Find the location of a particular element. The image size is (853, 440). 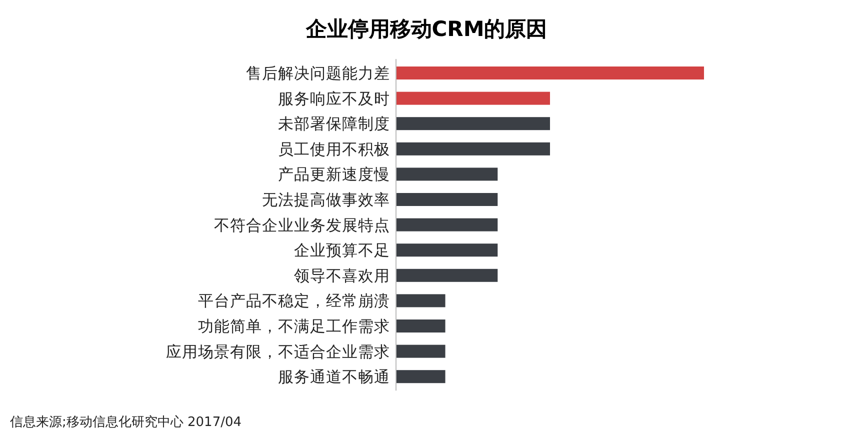

y-tick-label: 产品更新速度慢 is located at coordinates (334, 175).